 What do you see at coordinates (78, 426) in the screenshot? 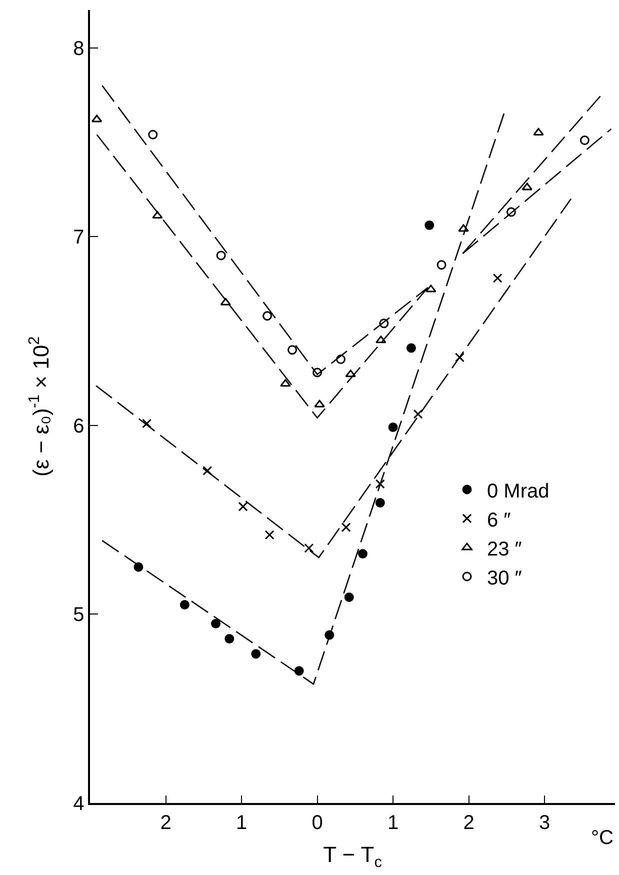
I see `y-tick-label: 6` at bounding box center [78, 426].